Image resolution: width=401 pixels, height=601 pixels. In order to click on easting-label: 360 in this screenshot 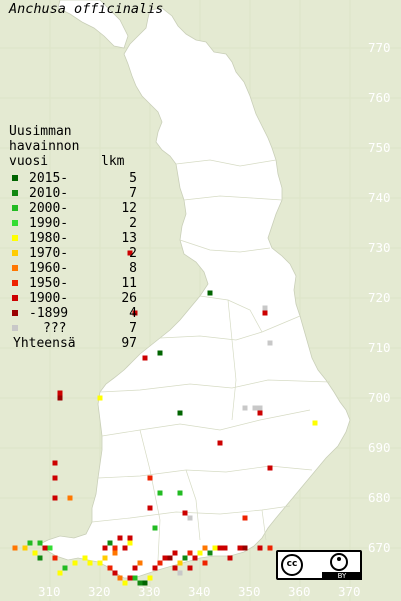, I will do `click(299, 591)`.